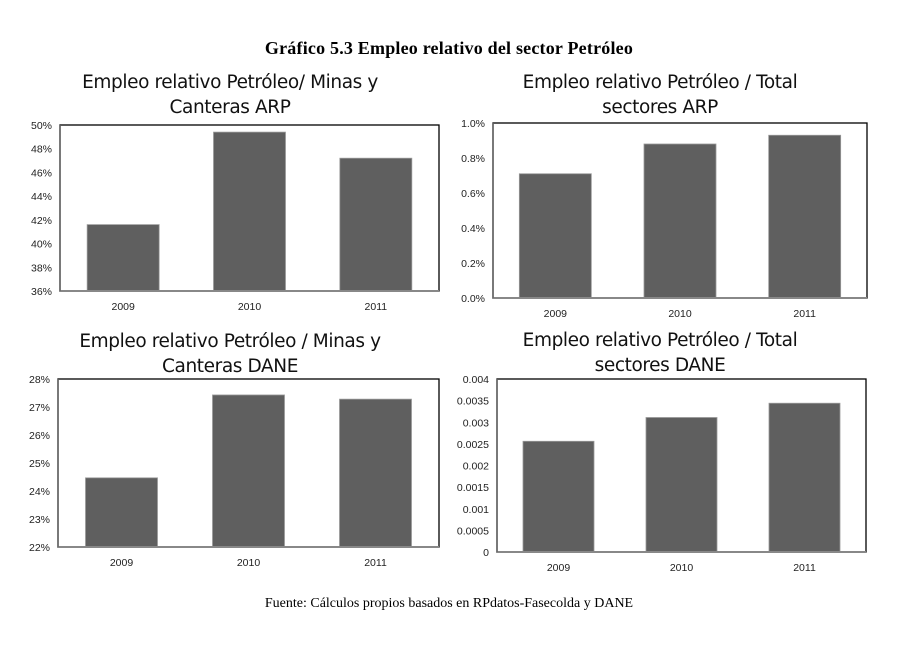 Image resolution: width=898 pixels, height=651 pixels. What do you see at coordinates (39, 520) in the screenshot?
I see `y-tick-label: 23%` at bounding box center [39, 520].